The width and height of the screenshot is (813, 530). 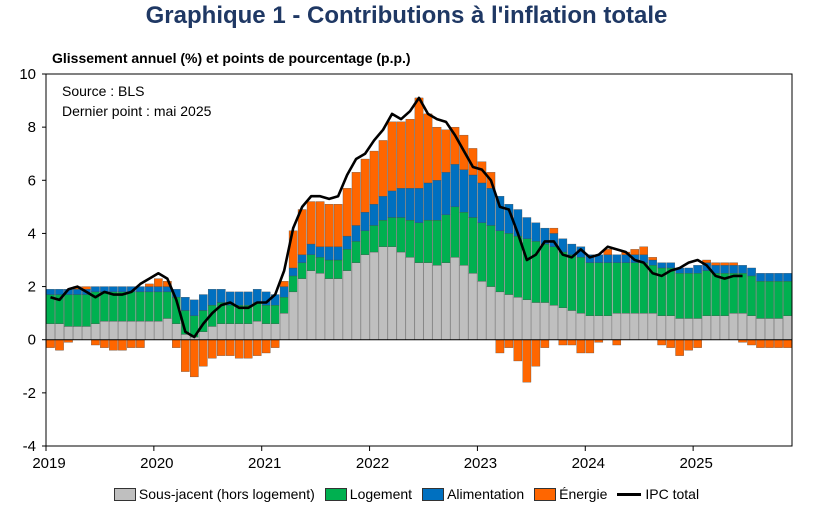 I want to click on y-tick-label: 2, so click(x=32, y=287).